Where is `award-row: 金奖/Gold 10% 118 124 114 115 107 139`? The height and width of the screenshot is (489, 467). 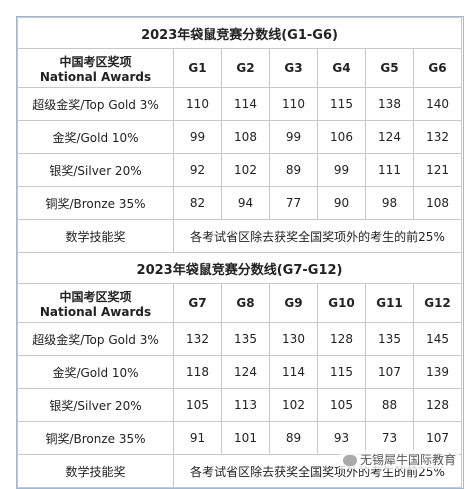
award-row: 金奖/Gold 10% 118 124 114 115 107 139 is located at coordinates (240, 372).